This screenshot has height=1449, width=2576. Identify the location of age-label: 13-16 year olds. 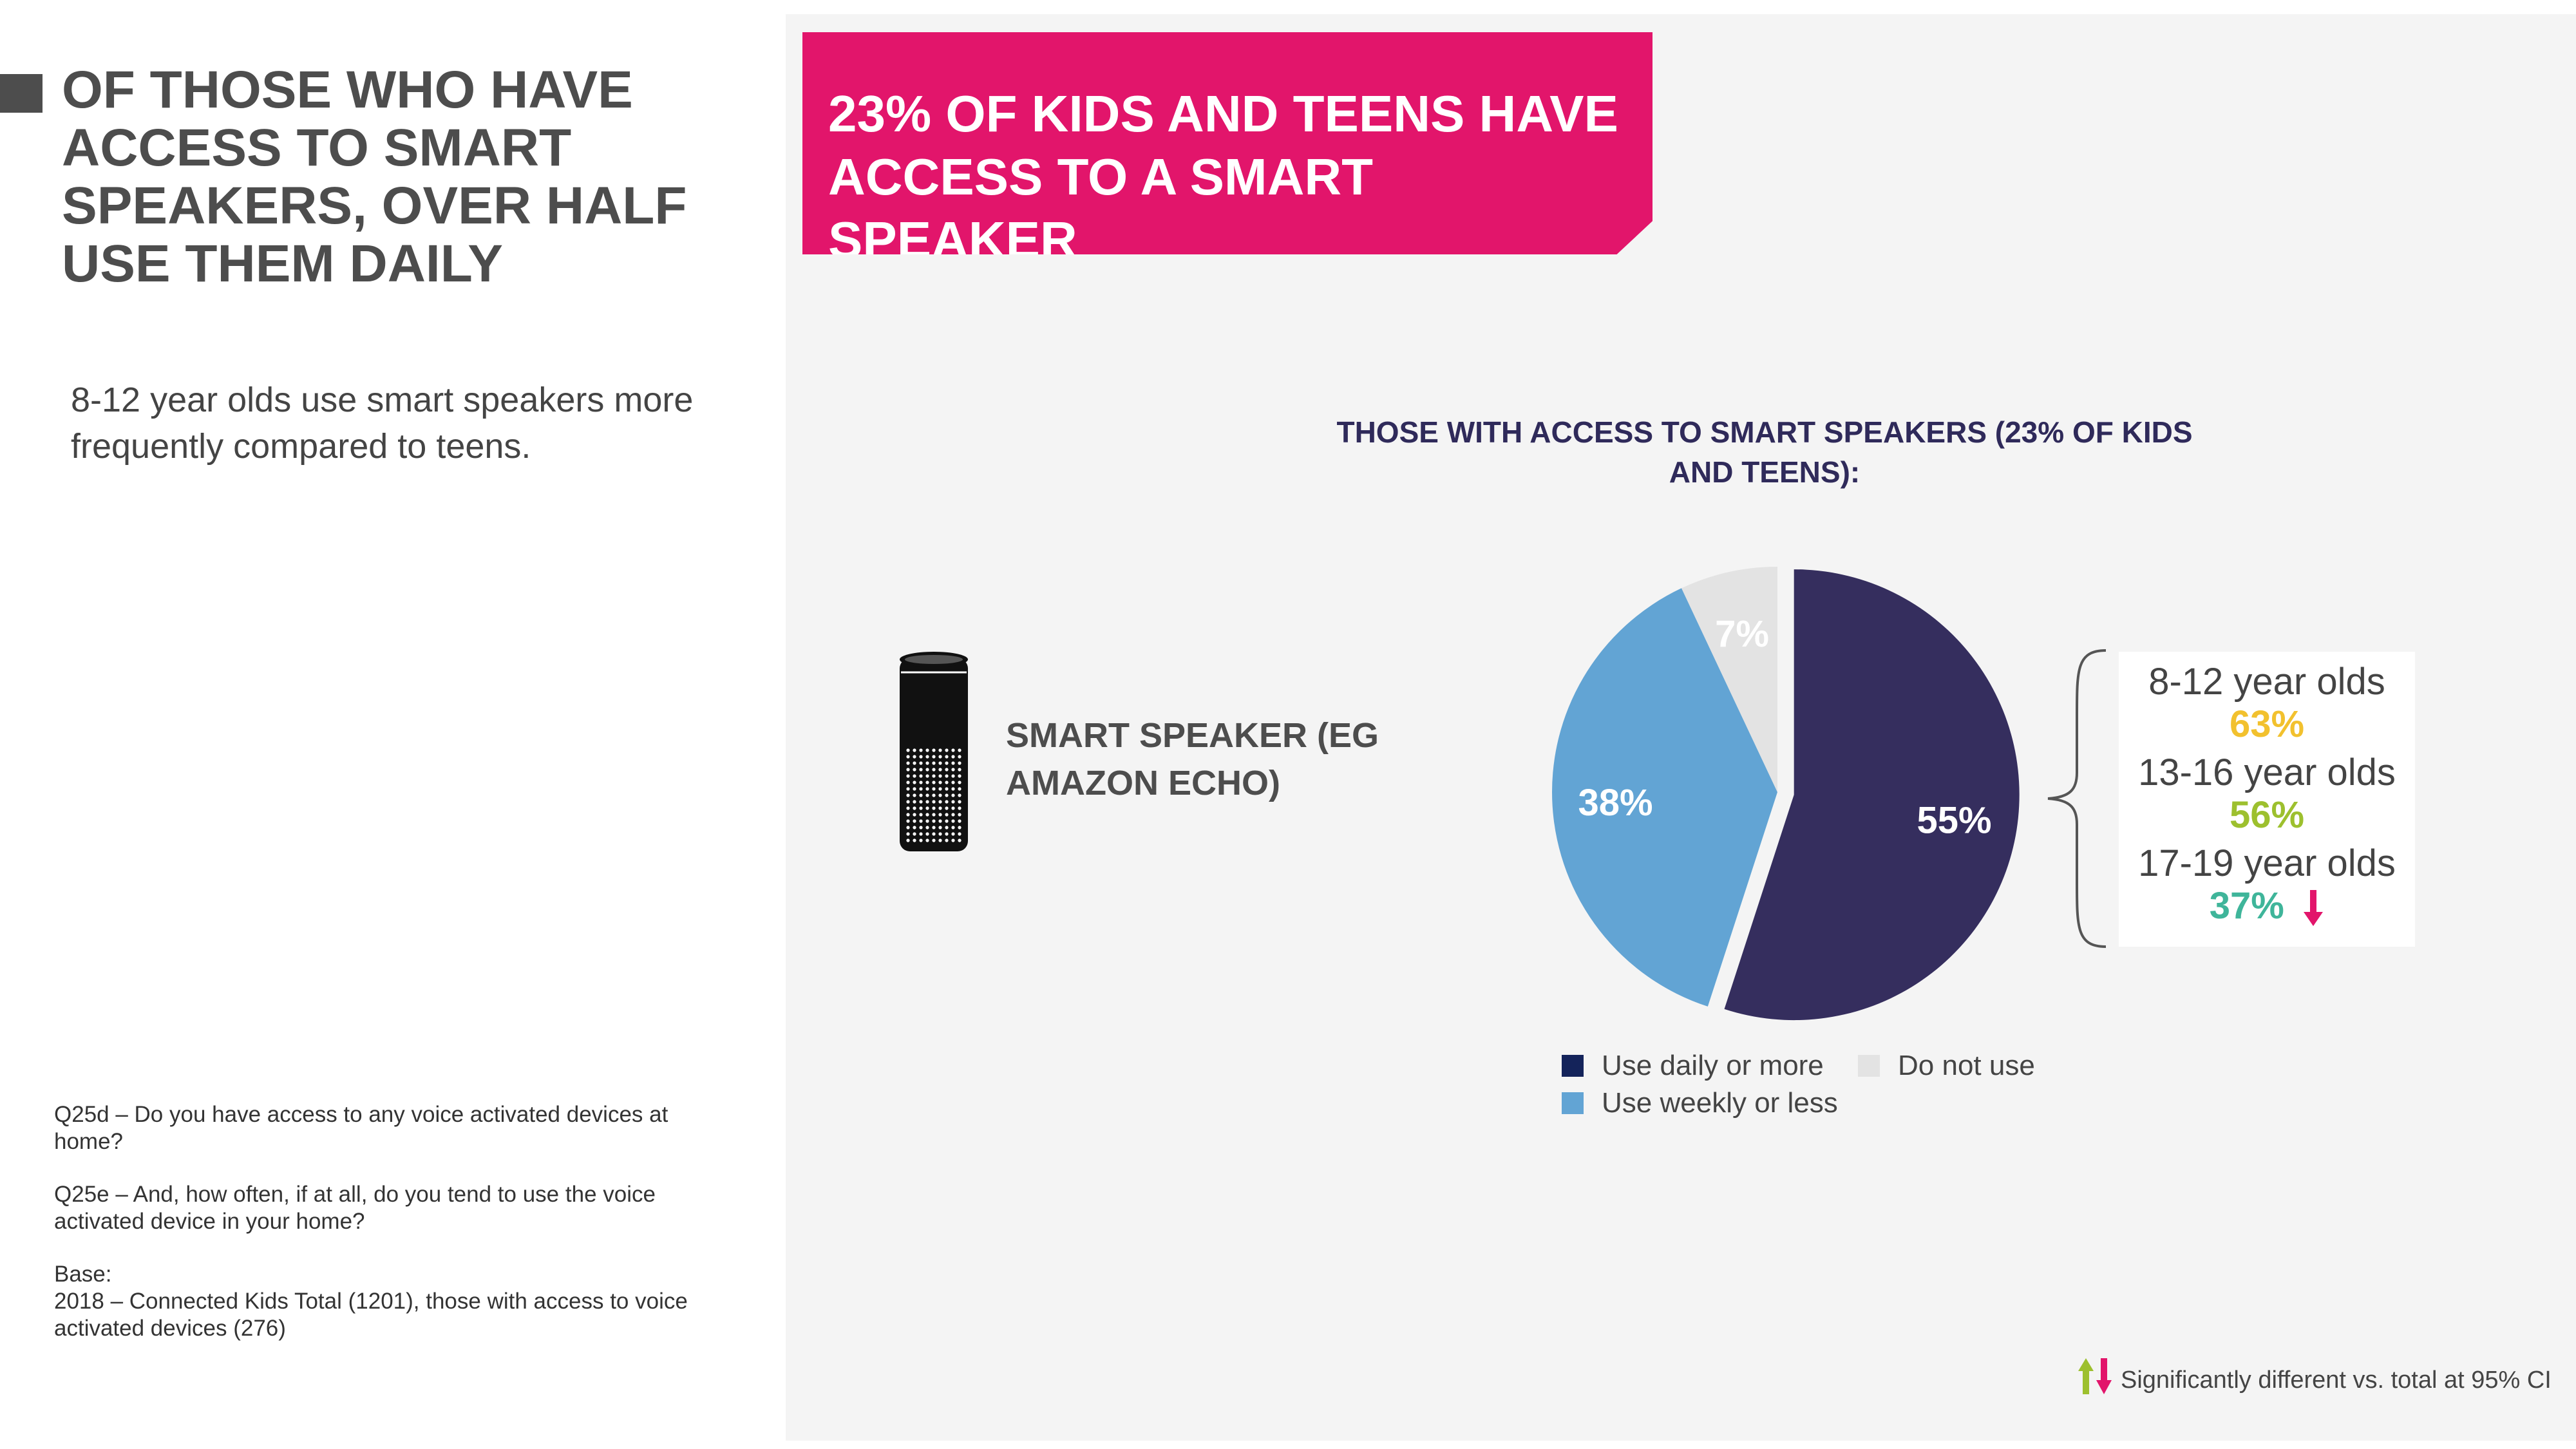
(2267, 773).